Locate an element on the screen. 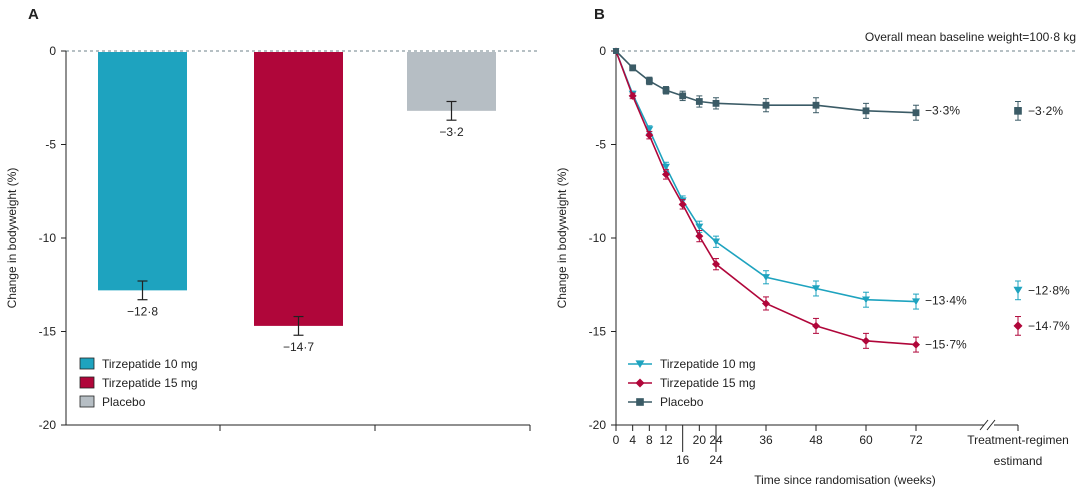 The image size is (1080, 494). estimand-label: −12·8% is located at coordinates (1049, 290).